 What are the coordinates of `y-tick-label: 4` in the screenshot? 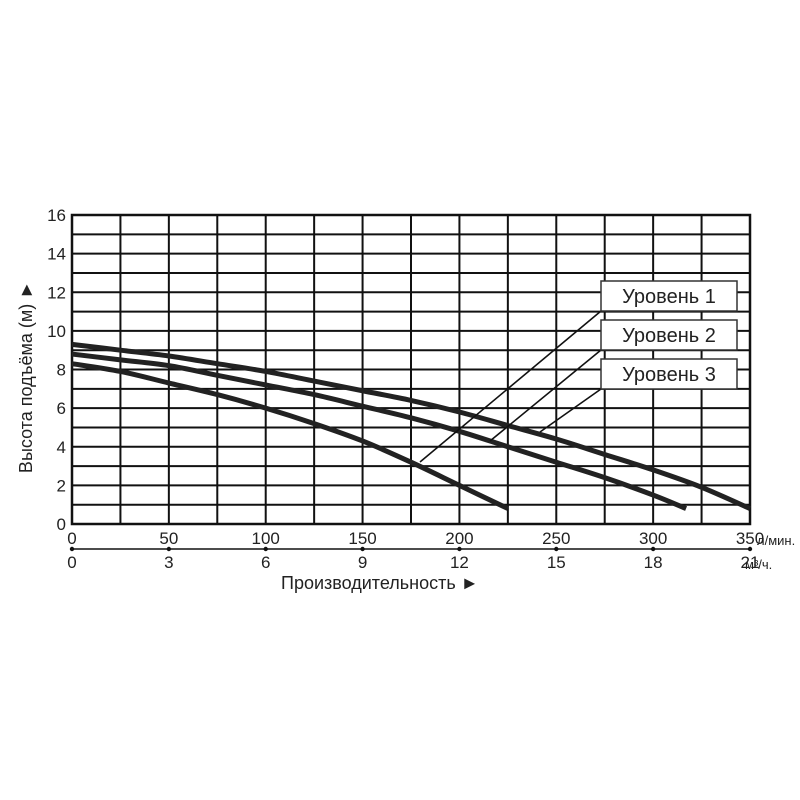 It's located at (61, 447).